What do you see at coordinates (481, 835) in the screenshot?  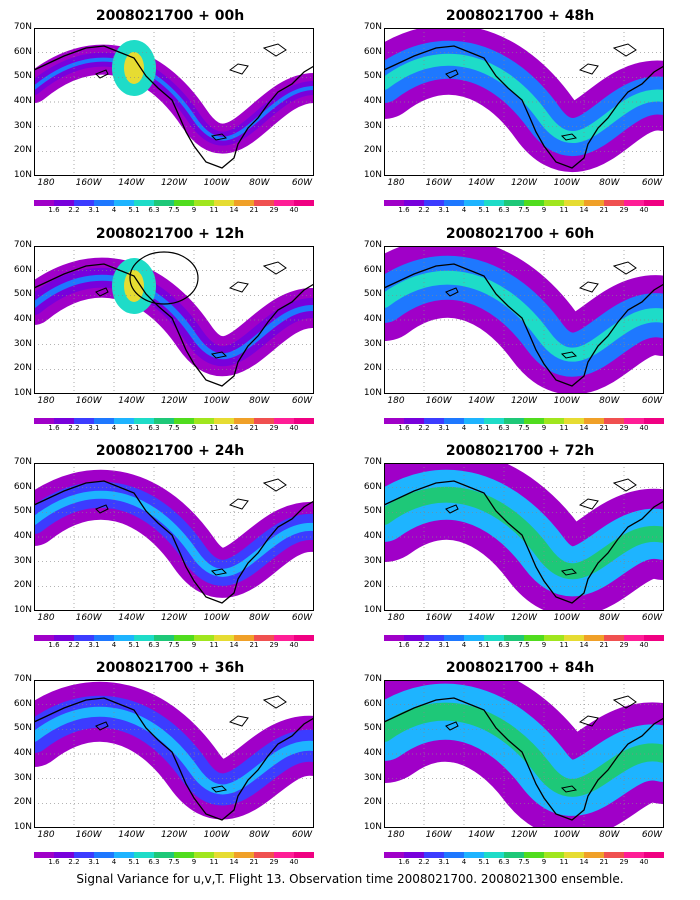 I see `longitude-label: 140W` at bounding box center [481, 835].